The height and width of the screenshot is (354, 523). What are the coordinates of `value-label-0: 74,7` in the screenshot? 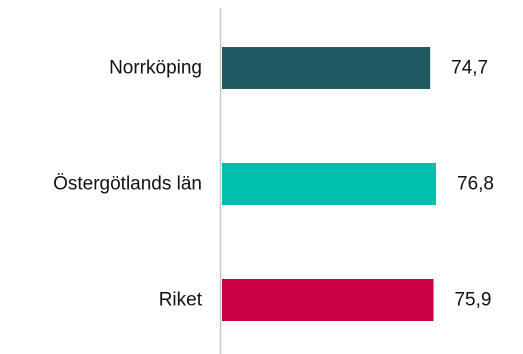 It's located at (469, 68).